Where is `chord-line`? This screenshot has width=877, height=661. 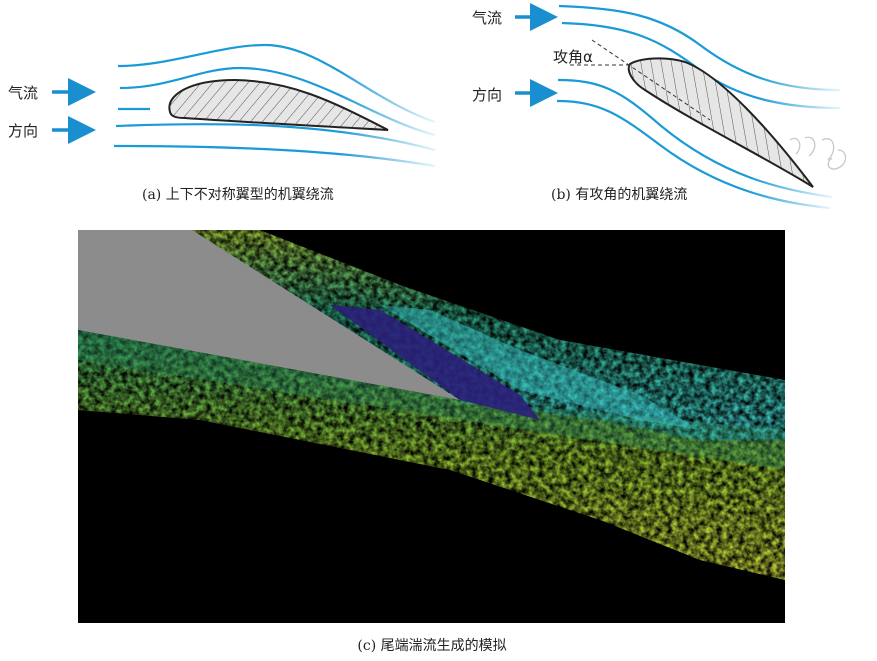 chord-line is located at coordinates (651, 80).